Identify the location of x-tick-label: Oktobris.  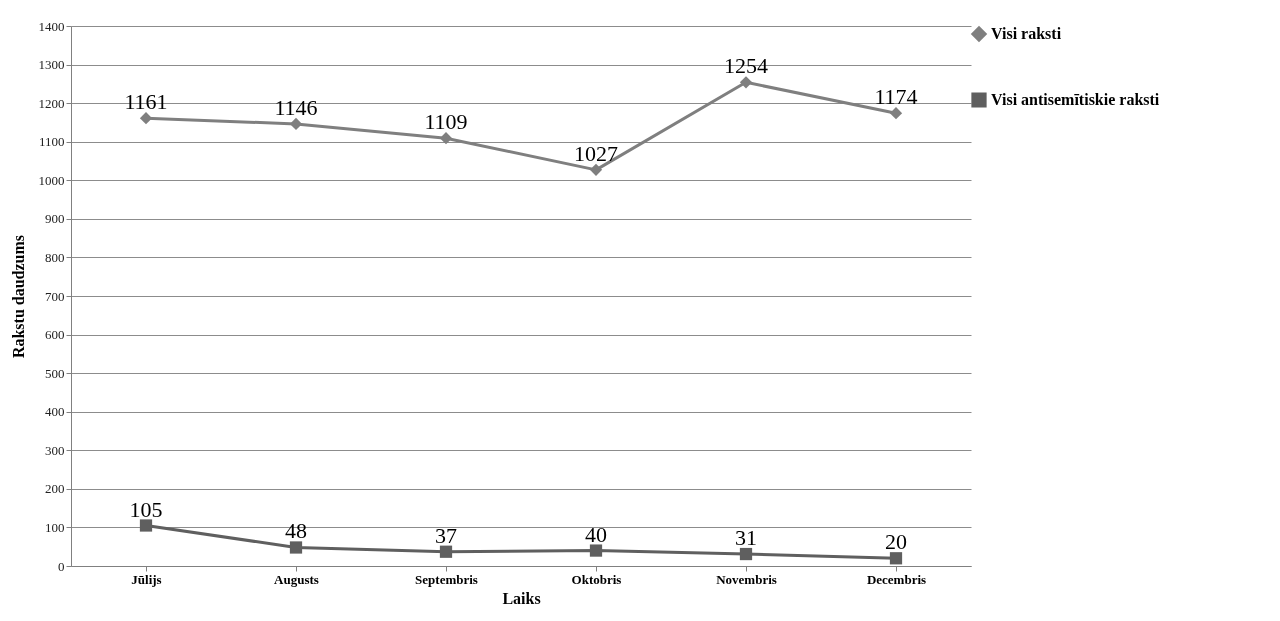
(596, 579).